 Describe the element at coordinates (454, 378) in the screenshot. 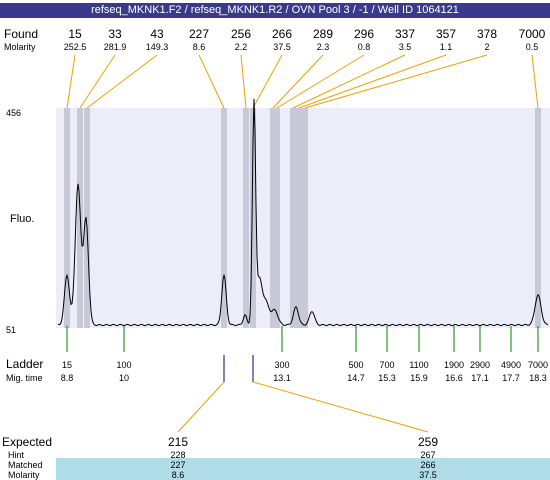

I see `ladder-time: 16.6` at that location.